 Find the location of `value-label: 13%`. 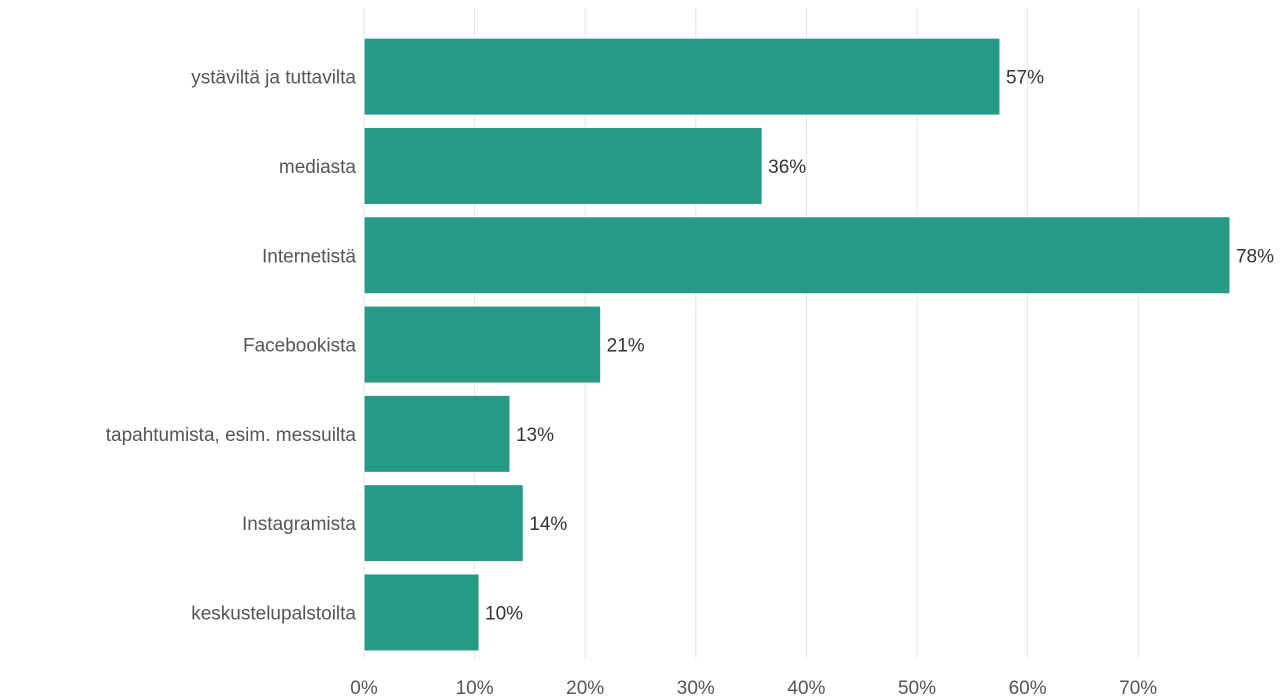

value-label: 13% is located at coordinates (535, 435).